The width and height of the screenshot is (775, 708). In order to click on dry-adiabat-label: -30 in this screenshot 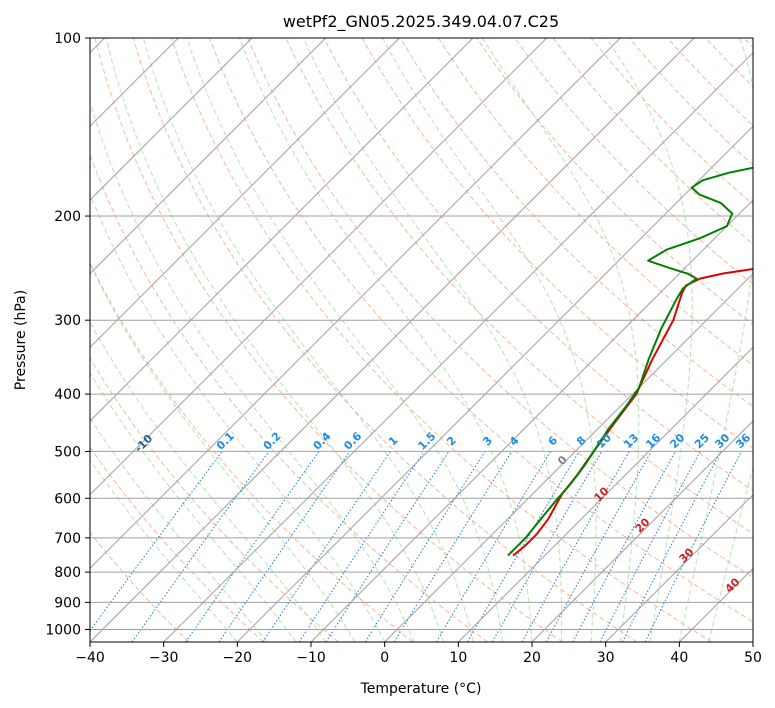, I will do `click(1, 382)`.